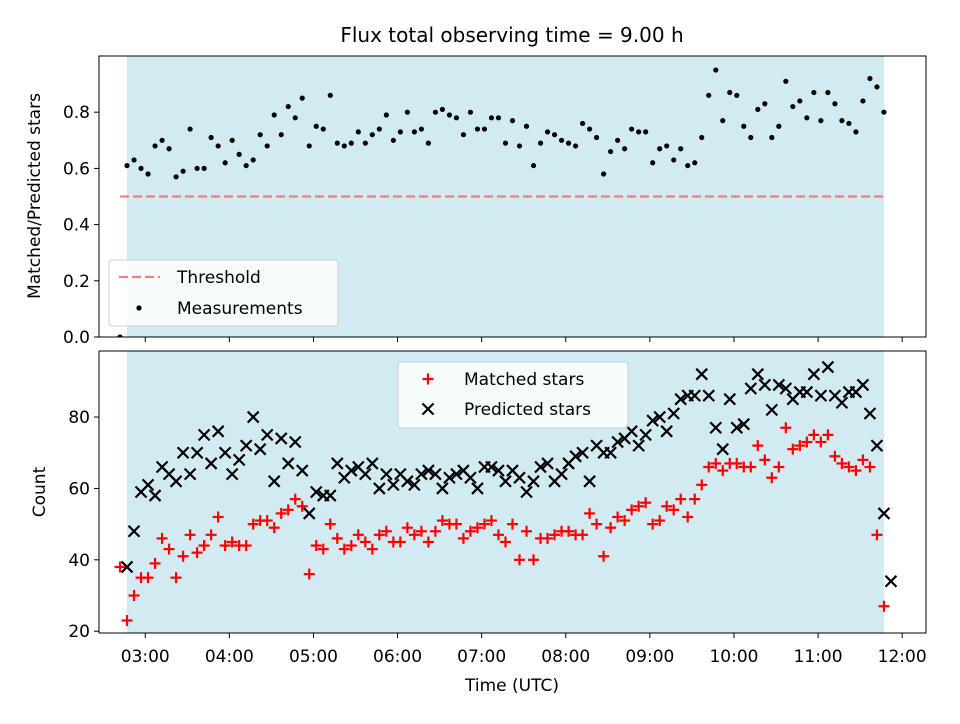 The width and height of the screenshot is (960, 724). Describe the element at coordinates (240, 309) in the screenshot. I see `legend-measurements-label: Measurements` at that location.